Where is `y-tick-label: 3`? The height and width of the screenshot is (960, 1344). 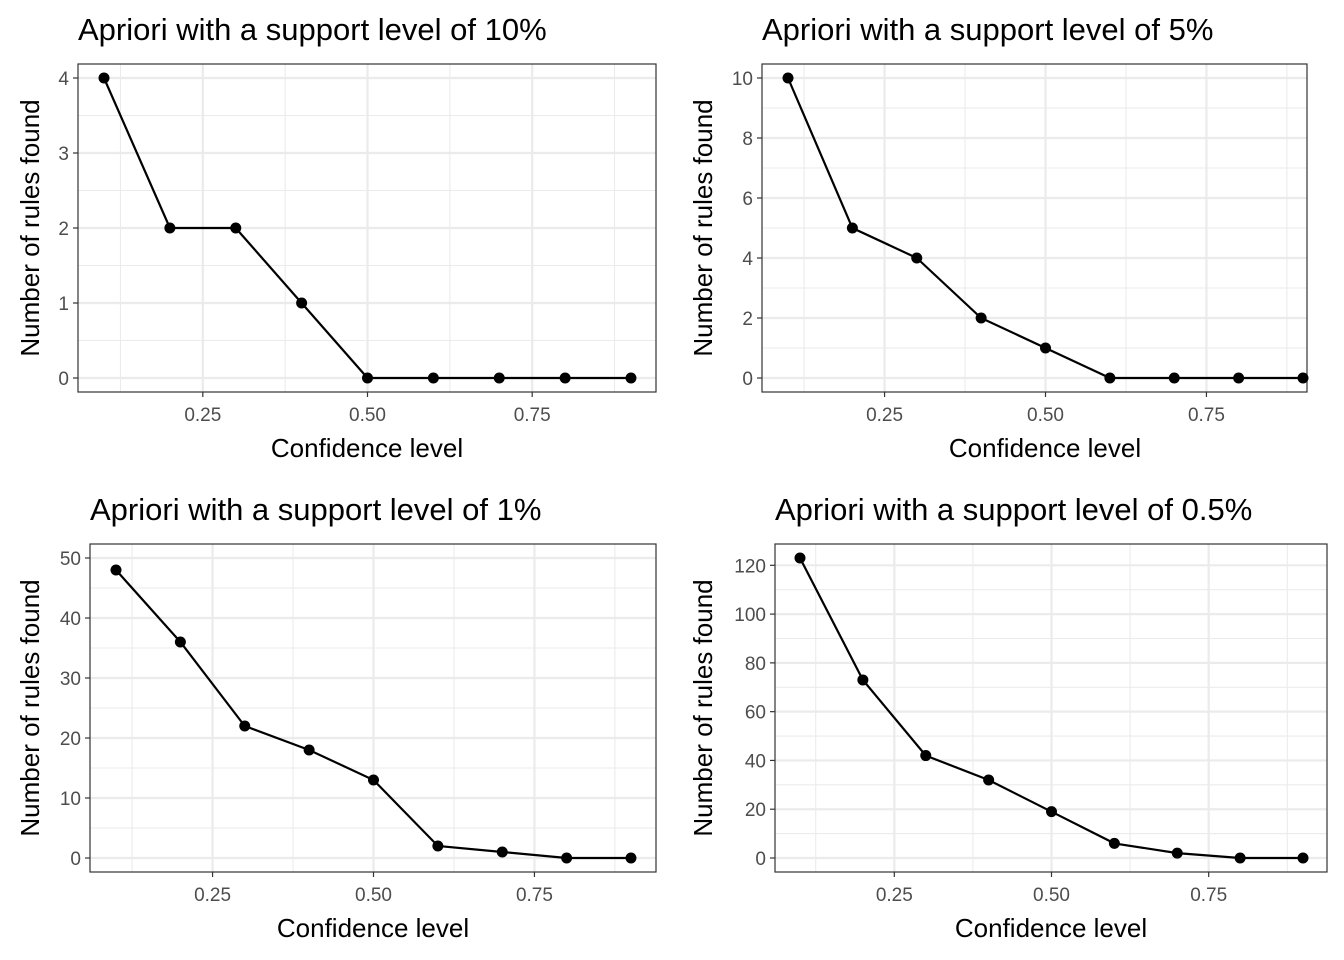 y-tick-label: 3 is located at coordinates (63, 154).